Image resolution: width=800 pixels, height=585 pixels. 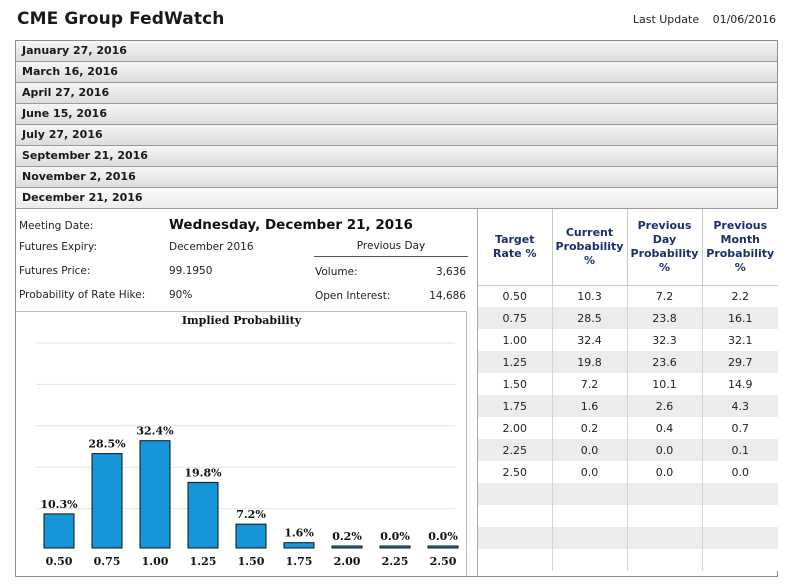 I want to click on bar-value-label: 19.8%, so click(x=203, y=472).